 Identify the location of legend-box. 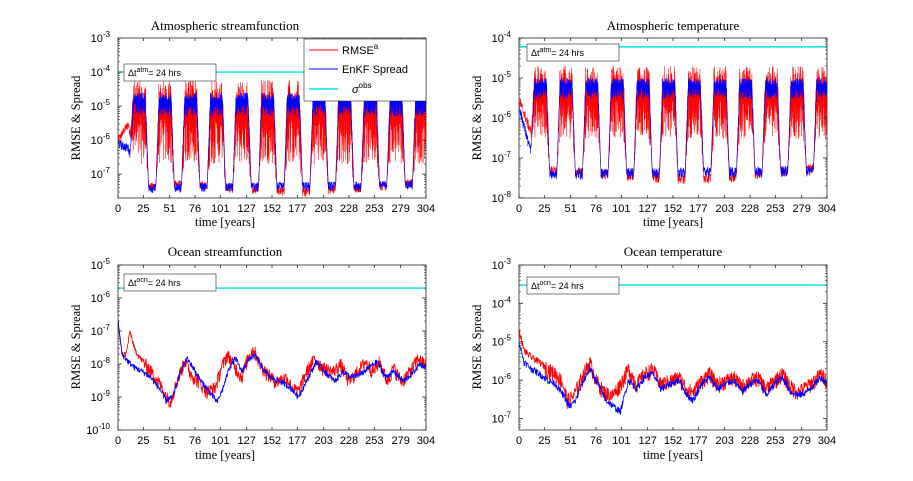
(365, 70).